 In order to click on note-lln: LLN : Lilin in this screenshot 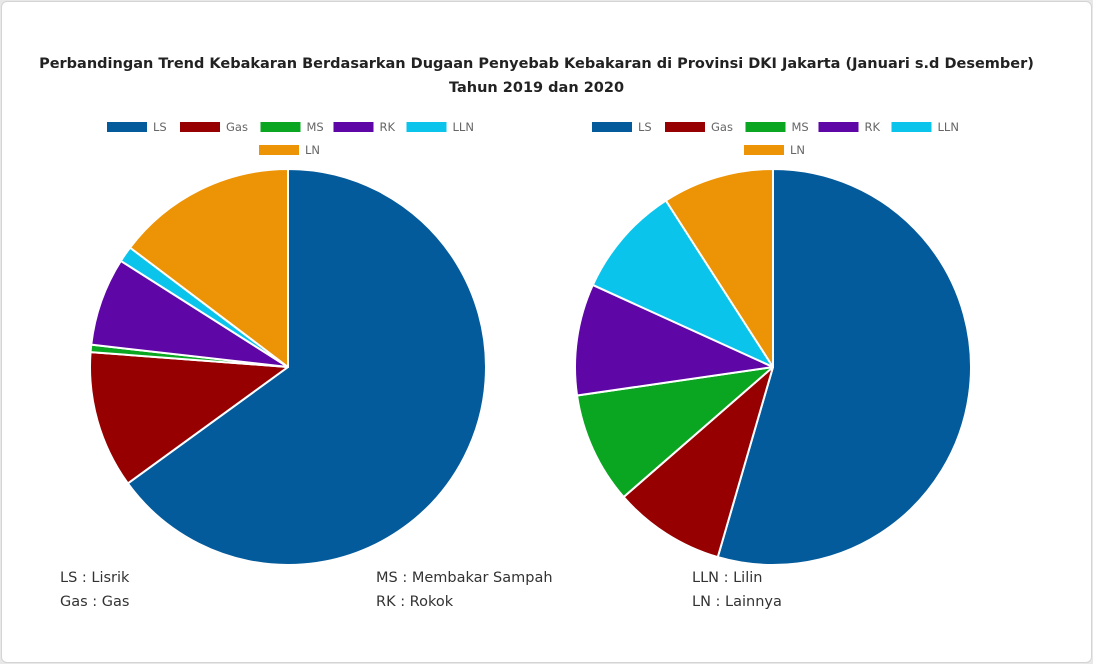, I will do `click(727, 578)`.